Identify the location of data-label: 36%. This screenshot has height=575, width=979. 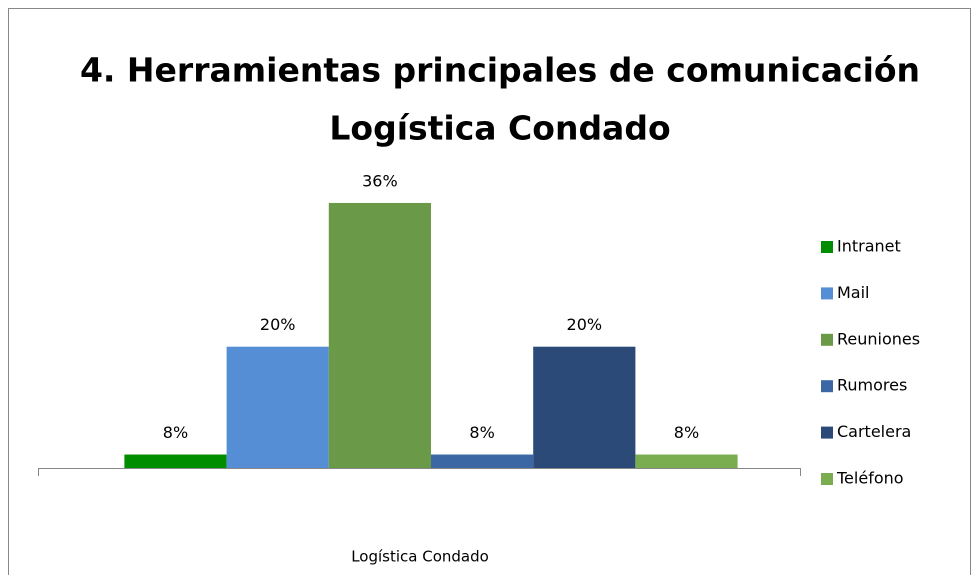
(380, 180).